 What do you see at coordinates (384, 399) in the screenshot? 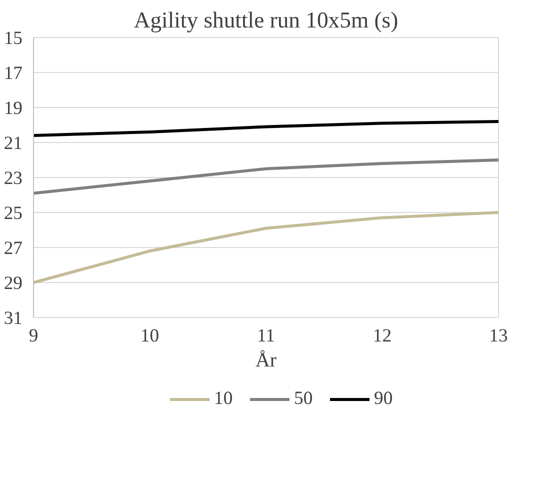
I see `legend-label: 90` at bounding box center [384, 399].